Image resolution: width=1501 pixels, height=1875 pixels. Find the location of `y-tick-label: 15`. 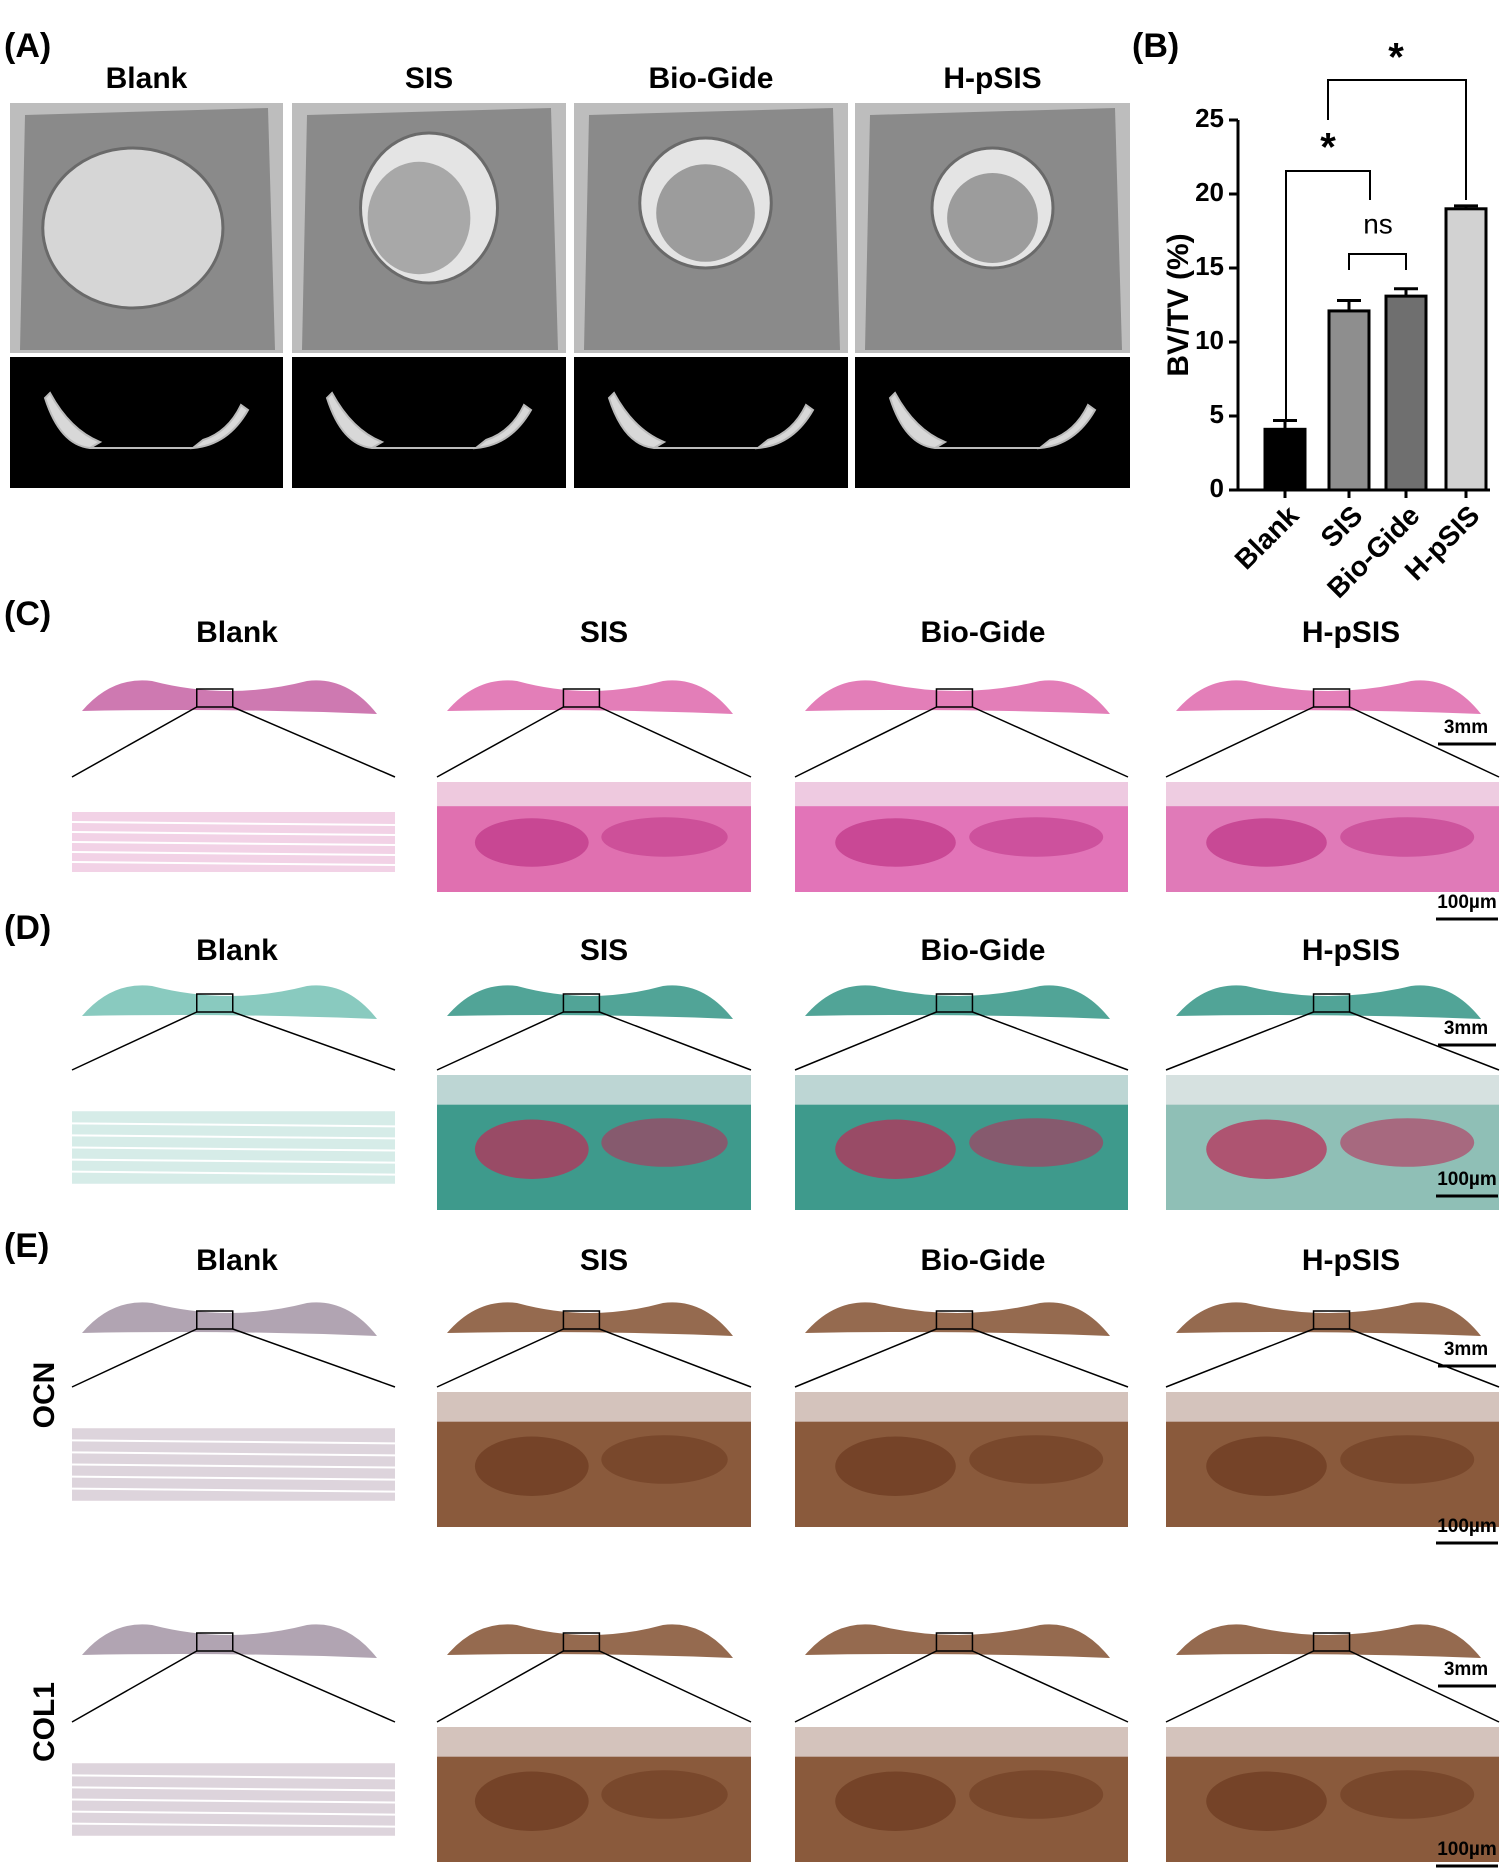

y-tick-label: 15 is located at coordinates (1209, 266).